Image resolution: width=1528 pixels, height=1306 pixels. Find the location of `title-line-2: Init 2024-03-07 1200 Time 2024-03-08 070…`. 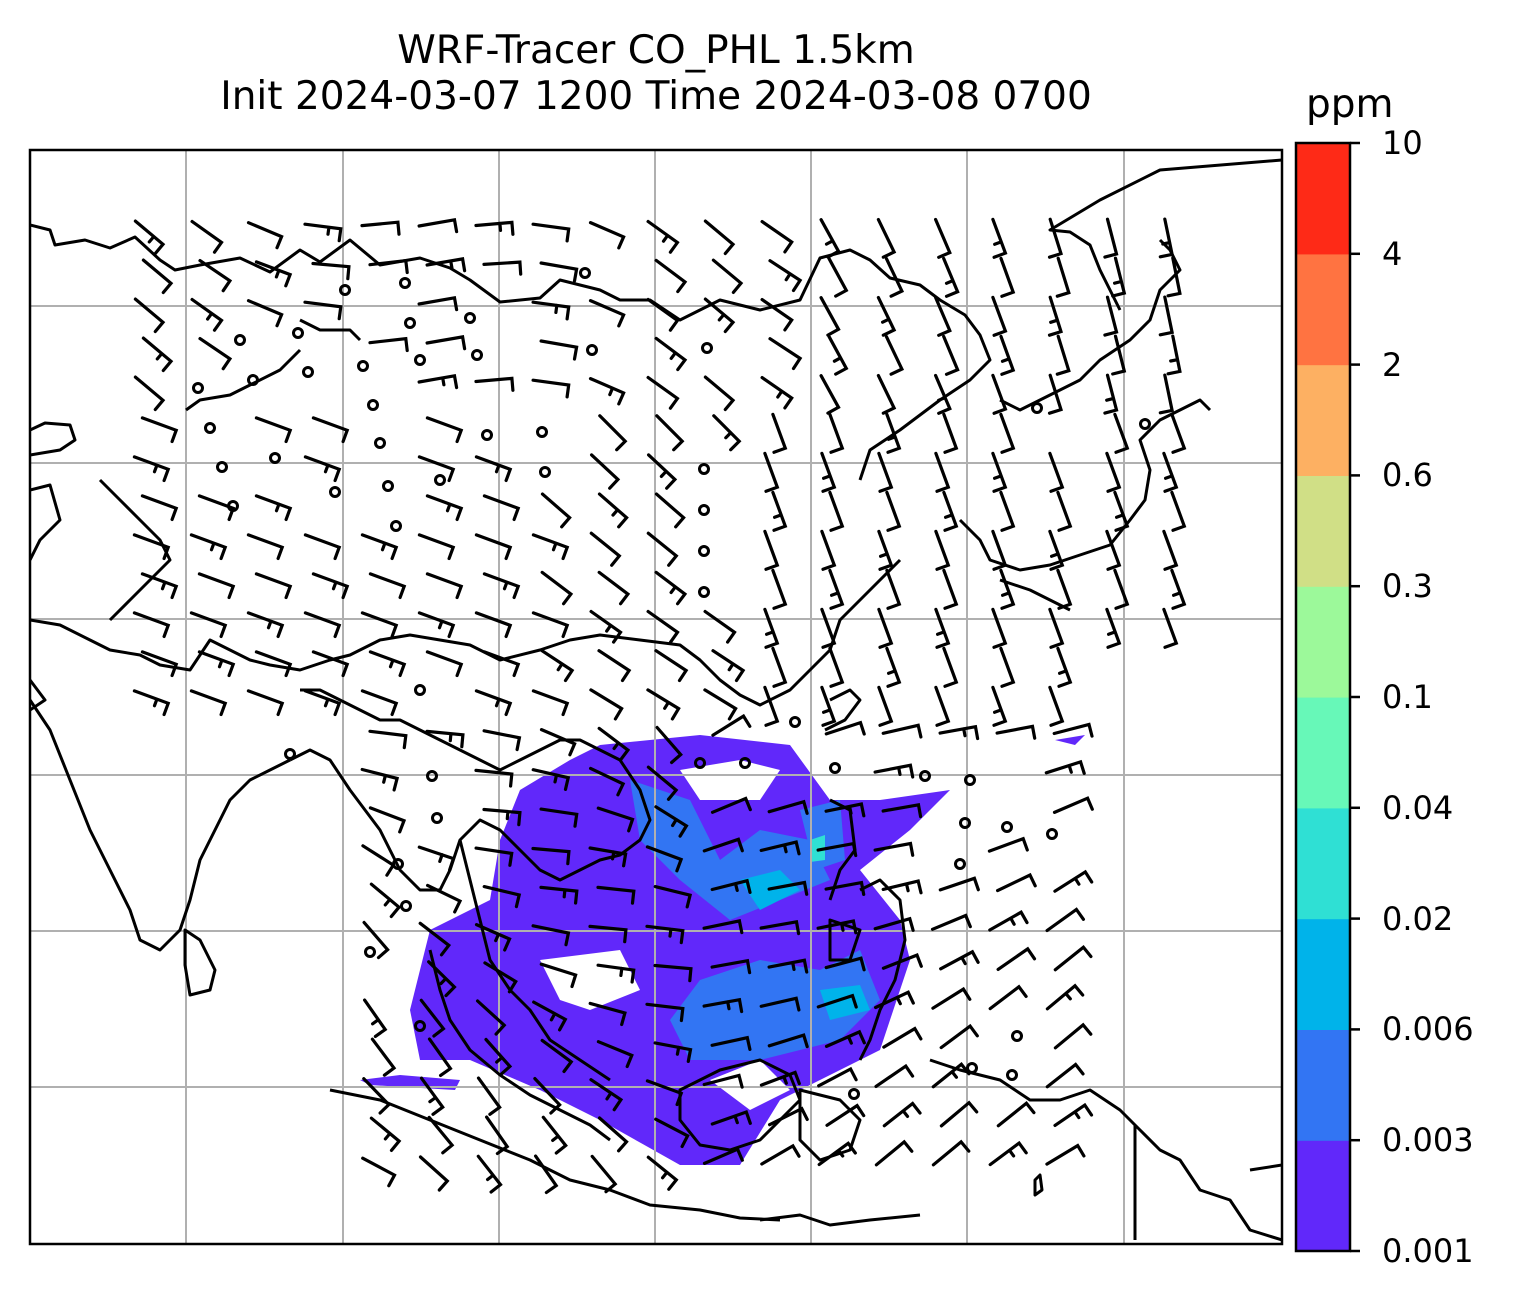

title-line-2: Init 2024-03-07 1200 Time 2024-03-08 070… is located at coordinates (656, 96).